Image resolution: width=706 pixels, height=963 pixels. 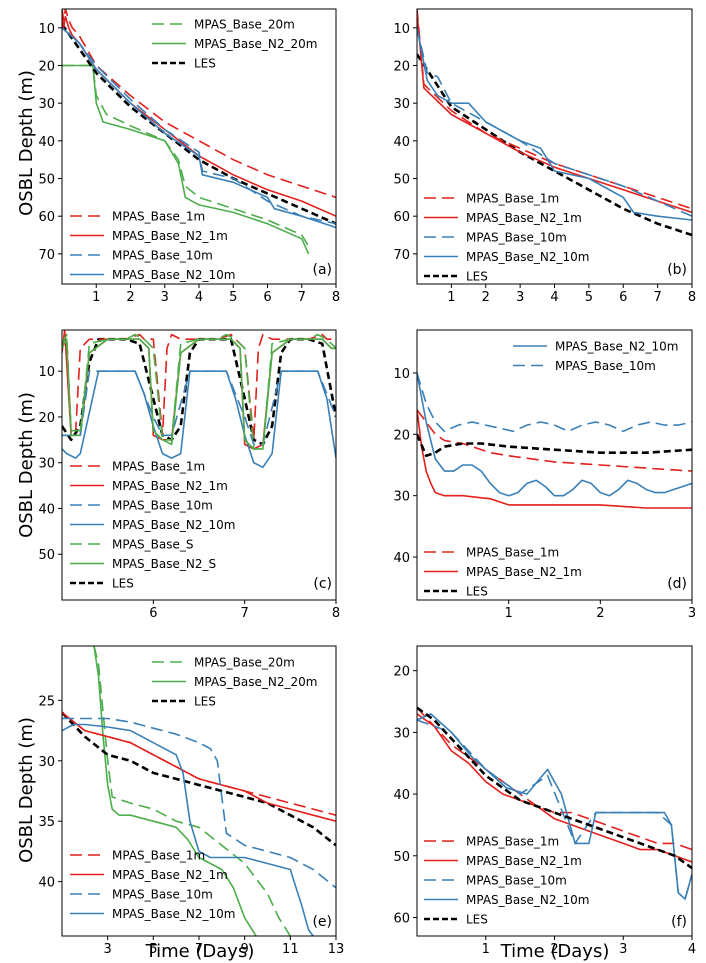 I want to click on y-tick-label: 50, so click(x=401, y=180).